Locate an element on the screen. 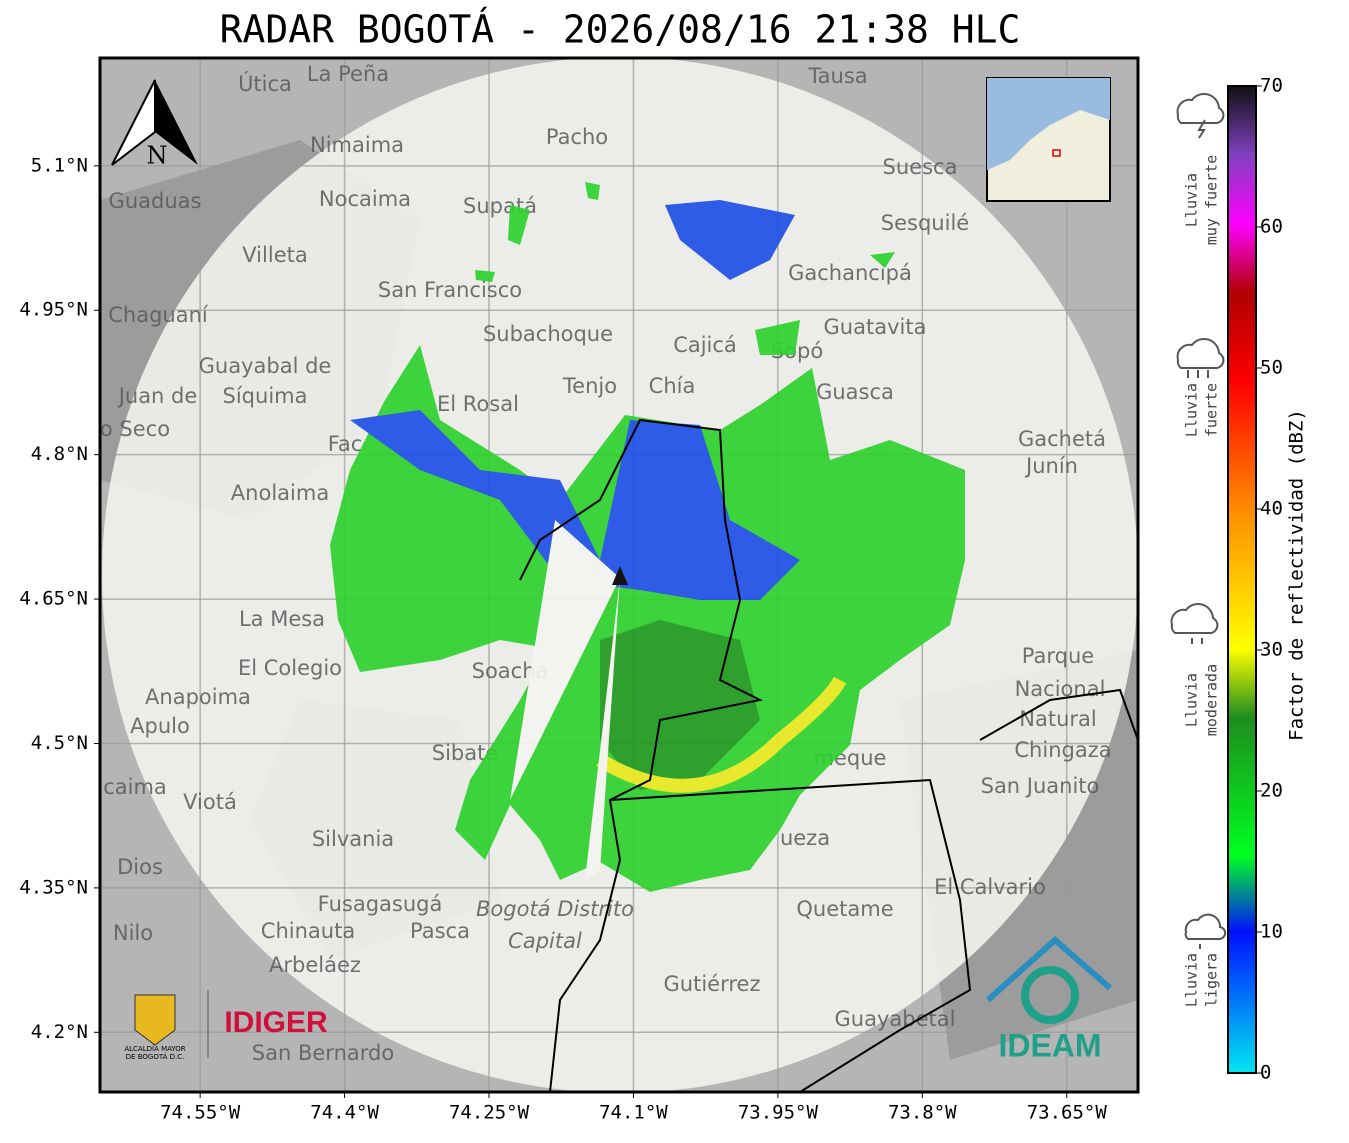 This screenshot has height=1143, width=1349. place-name: Útica is located at coordinates (265, 83).